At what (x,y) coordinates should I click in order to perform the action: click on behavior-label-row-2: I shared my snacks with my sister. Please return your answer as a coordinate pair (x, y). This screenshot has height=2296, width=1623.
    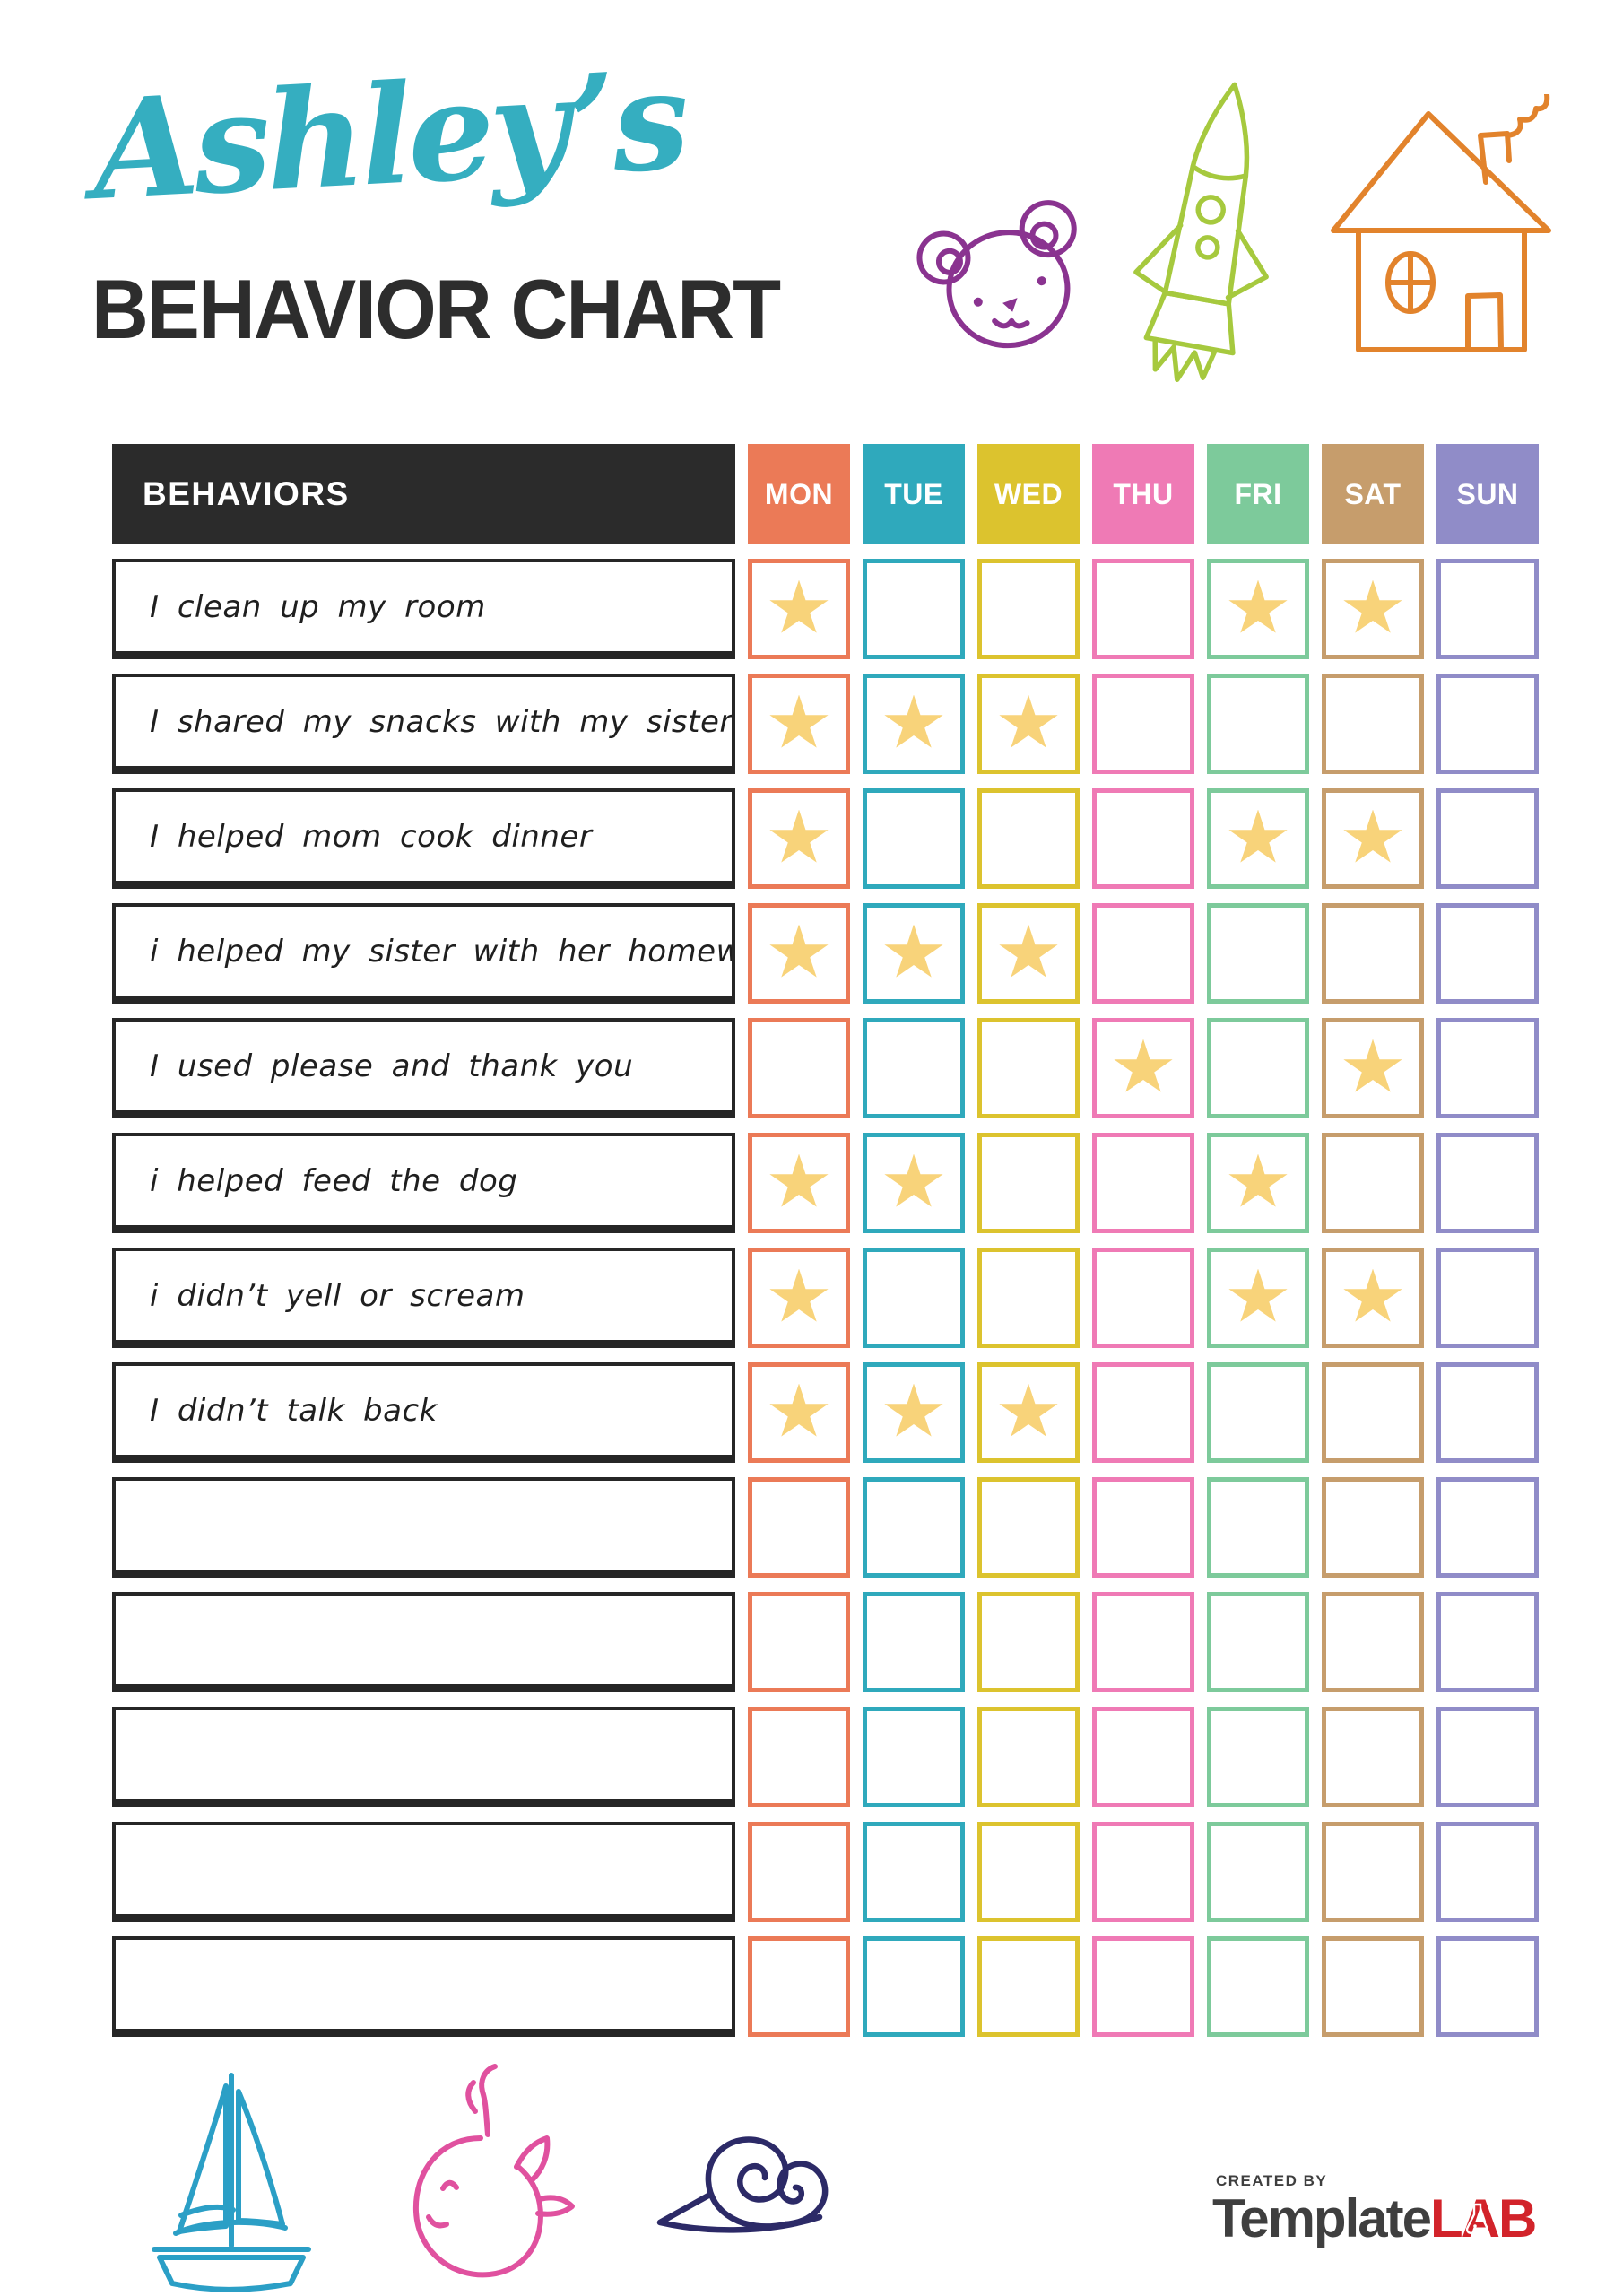
    Looking at the image, I should click on (423, 724).